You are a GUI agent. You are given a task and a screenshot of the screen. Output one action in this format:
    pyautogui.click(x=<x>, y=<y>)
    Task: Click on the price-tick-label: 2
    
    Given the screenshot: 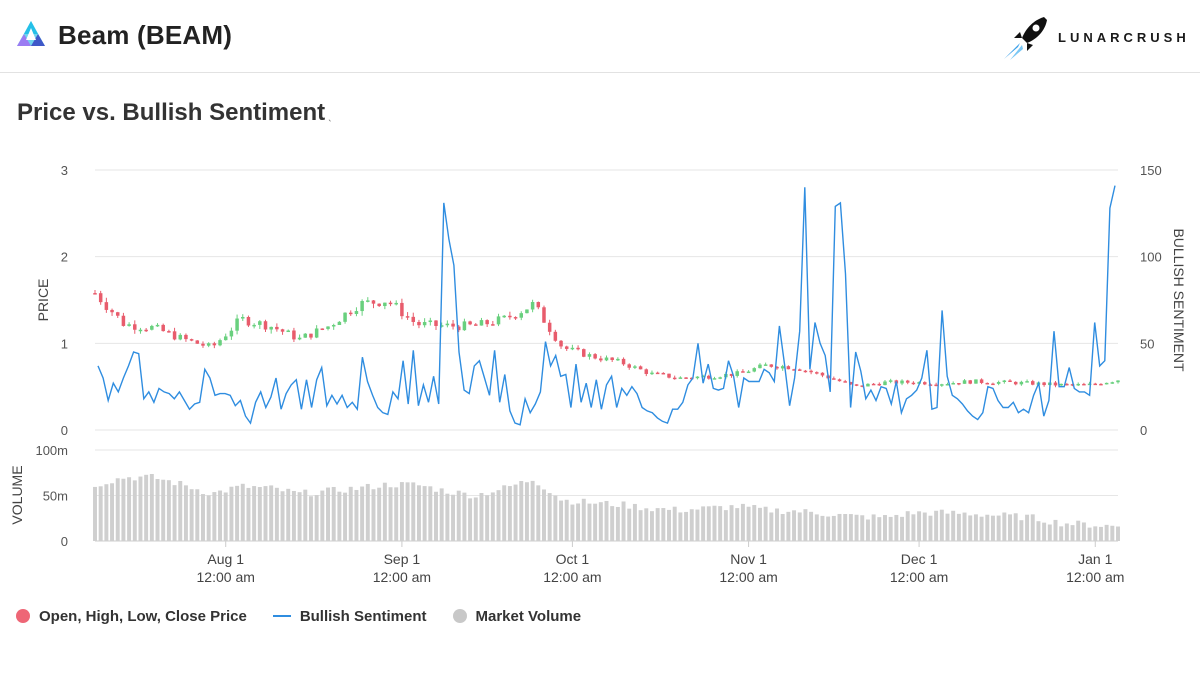 What is the action you would take?
    pyautogui.click(x=64, y=257)
    